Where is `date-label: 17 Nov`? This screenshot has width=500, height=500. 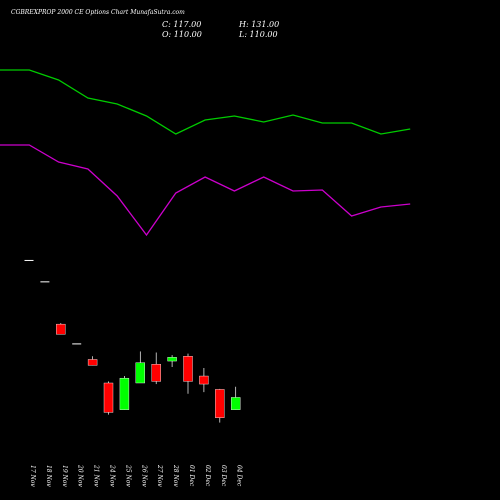
date-label: 17 Nov is located at coordinates (32, 476).